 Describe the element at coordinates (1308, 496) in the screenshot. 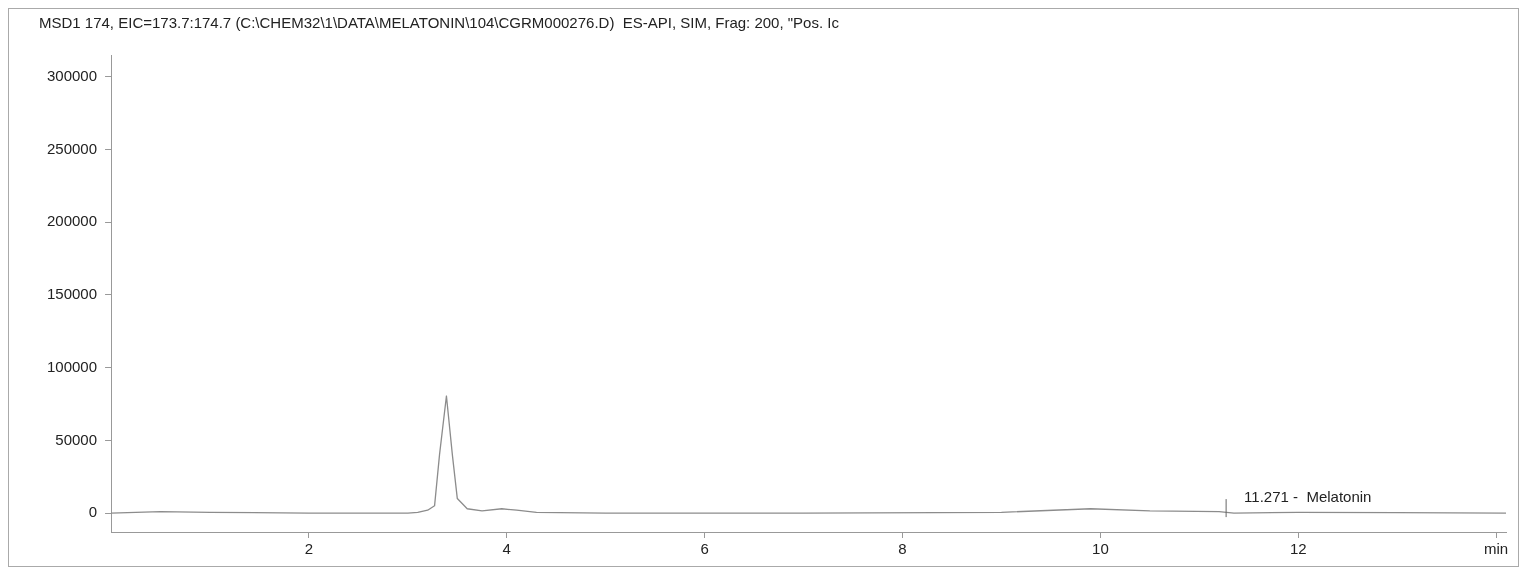

I see `annotation: 11.271 - Melatonin` at that location.